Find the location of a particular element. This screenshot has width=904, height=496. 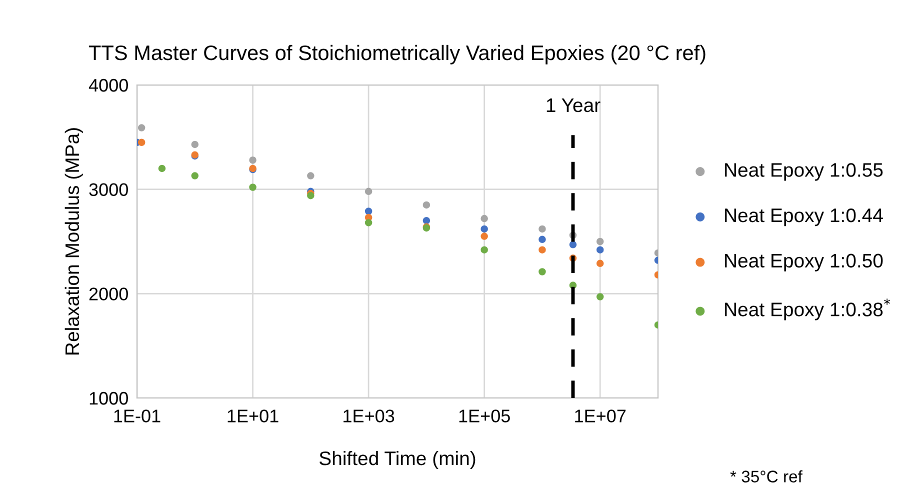

chart-title: TTS Master Curves of Stoichiometrically Varied Epoxies (20 °C ref) is located at coordinates (397, 54).